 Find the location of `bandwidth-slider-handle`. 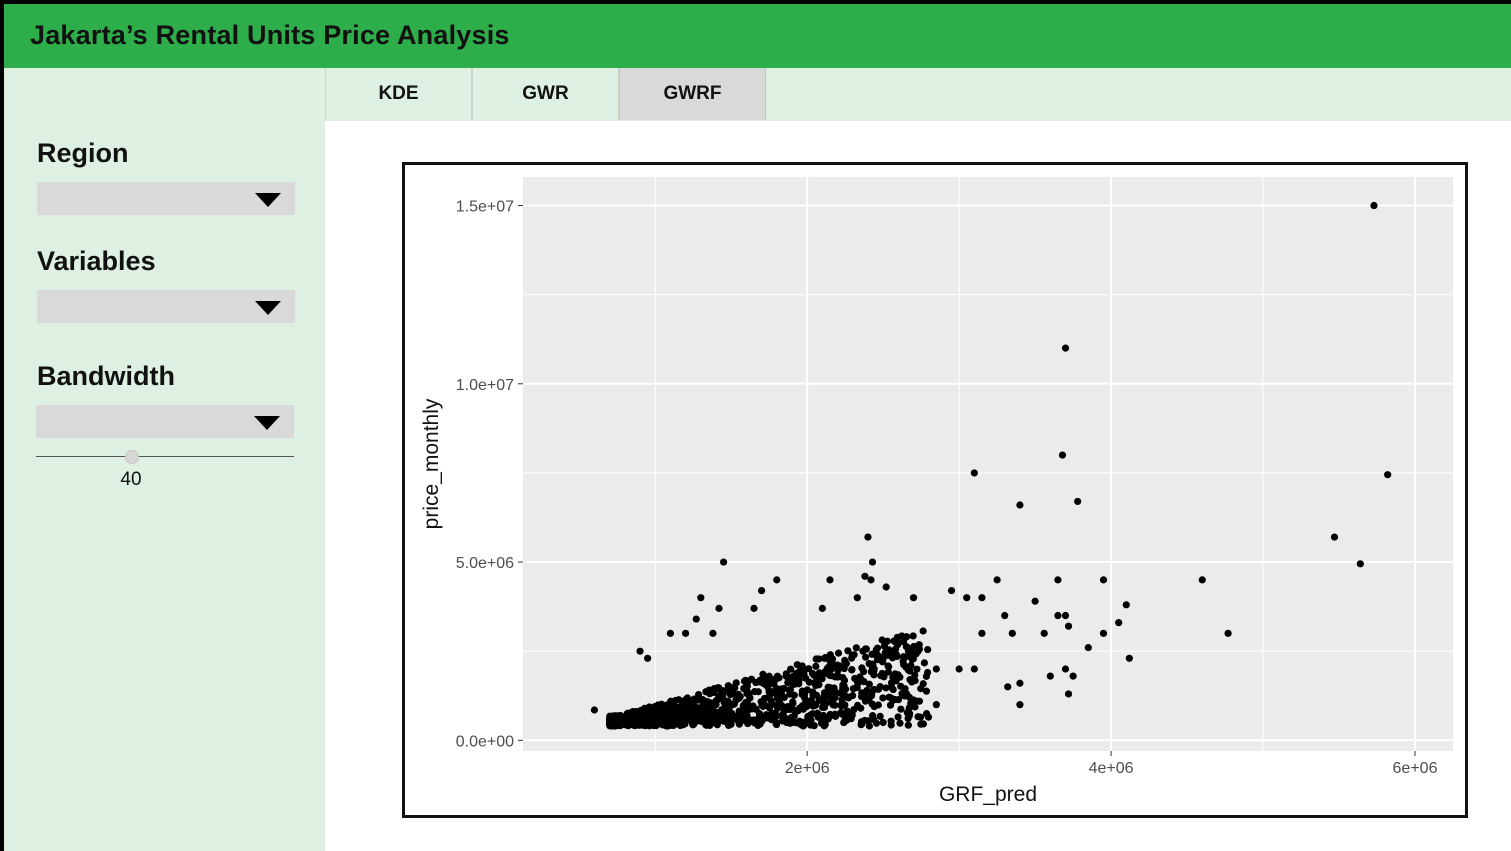

bandwidth-slider-handle is located at coordinates (132, 457).